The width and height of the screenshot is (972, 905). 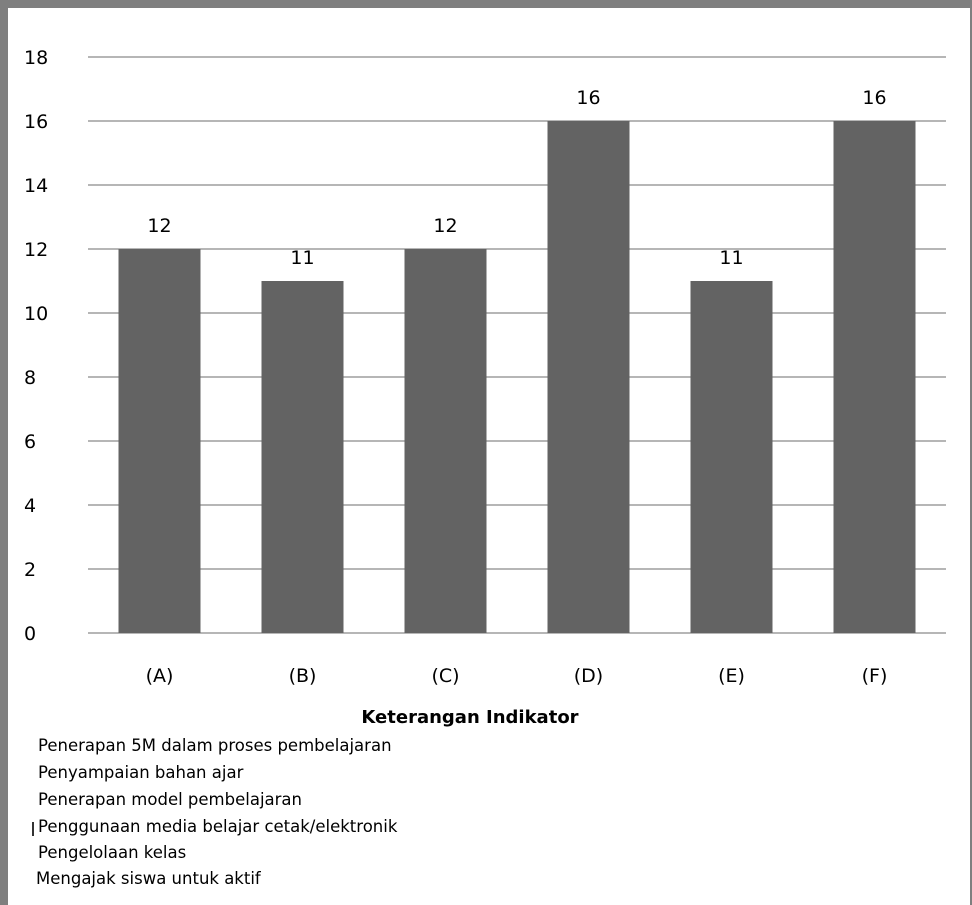 What do you see at coordinates (445, 676) in the screenshot?
I see `x-tick-label: (C)` at bounding box center [445, 676].